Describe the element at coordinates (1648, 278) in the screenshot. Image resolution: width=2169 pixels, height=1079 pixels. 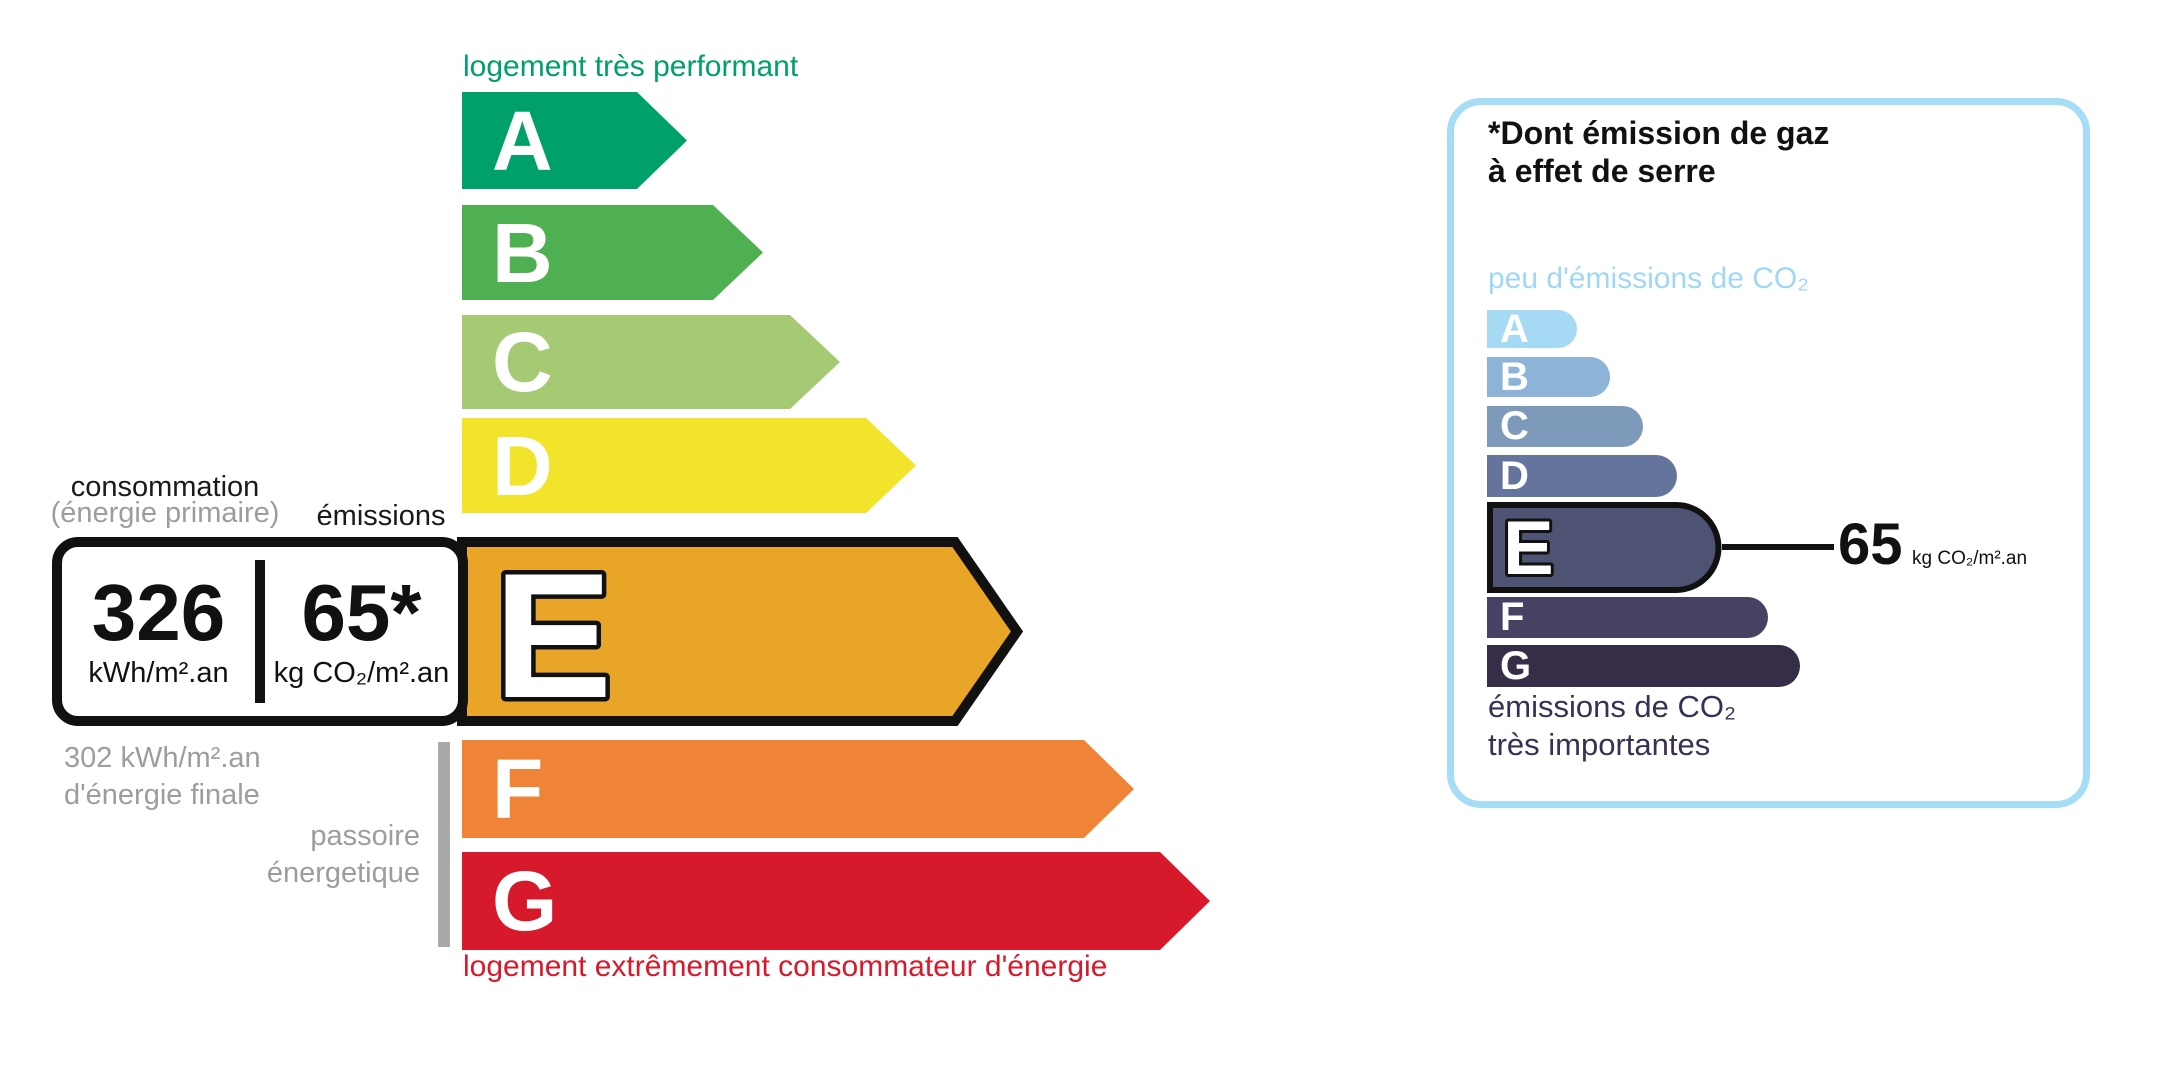
I see `co2-low-emissions-label: peu d'émissions de CO₂` at that location.